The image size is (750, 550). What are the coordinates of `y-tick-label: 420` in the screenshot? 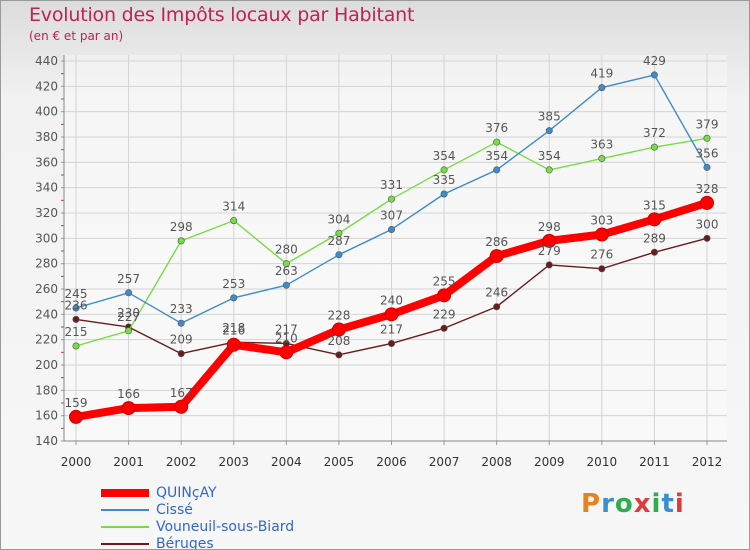 It's located at (46, 86).